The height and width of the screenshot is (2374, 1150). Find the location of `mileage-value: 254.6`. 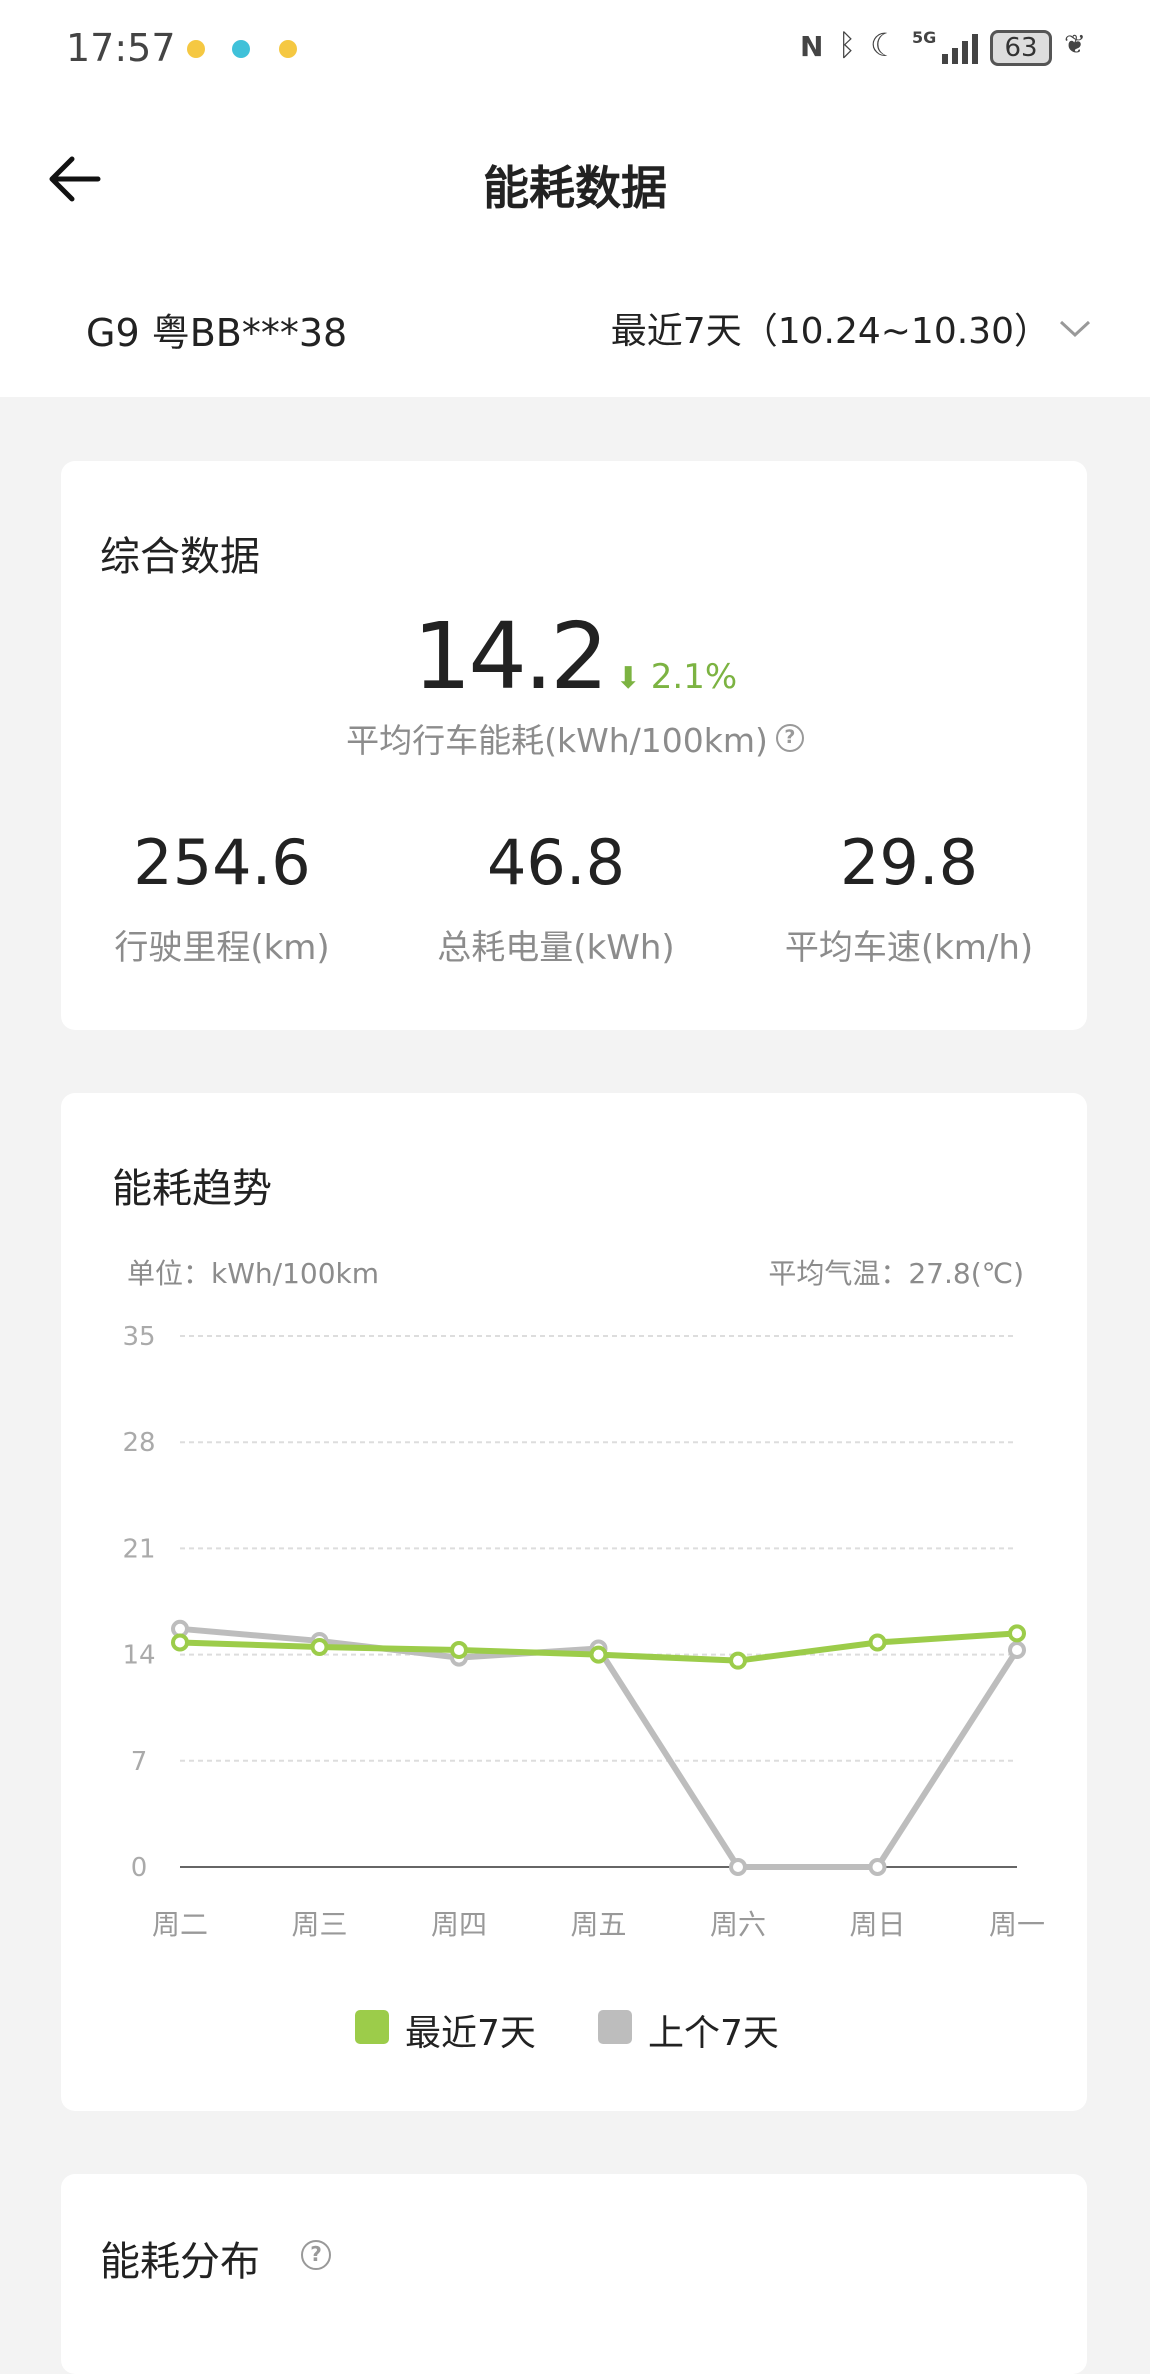

mileage-value: 254.6 is located at coordinates (222, 862).